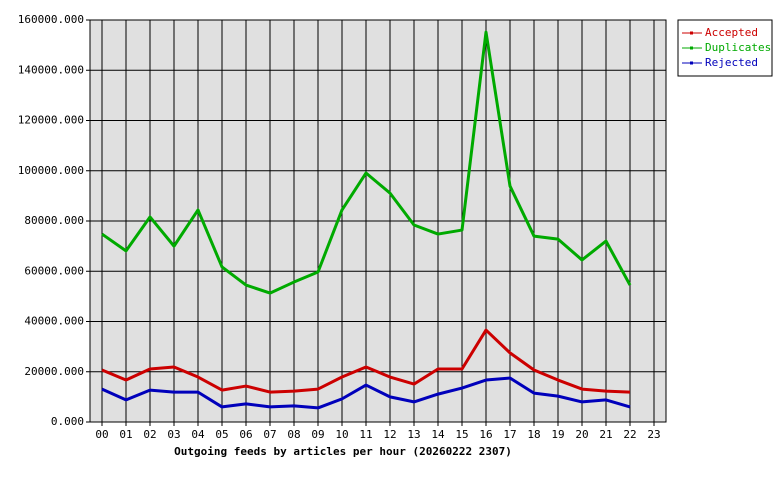 Image resolution: width=780 pixels, height=484 pixels. Describe the element at coordinates (149, 434) in the screenshot. I see `x-tick-label: 02` at that location.